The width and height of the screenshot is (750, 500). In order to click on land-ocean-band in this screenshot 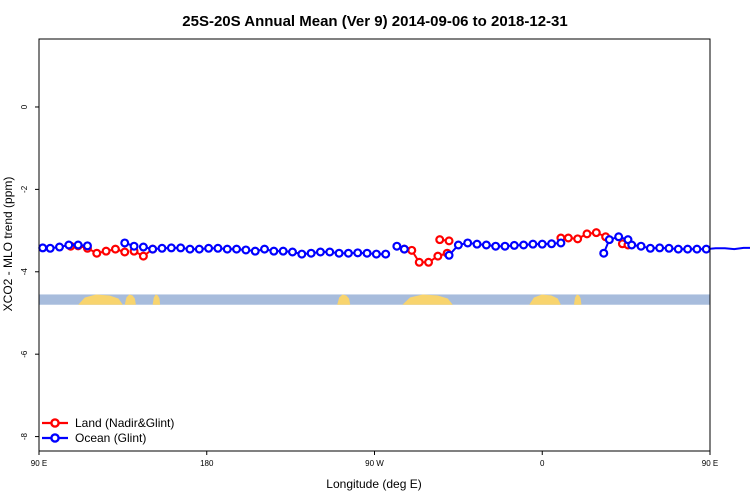, I will do `click(374, 299)`.